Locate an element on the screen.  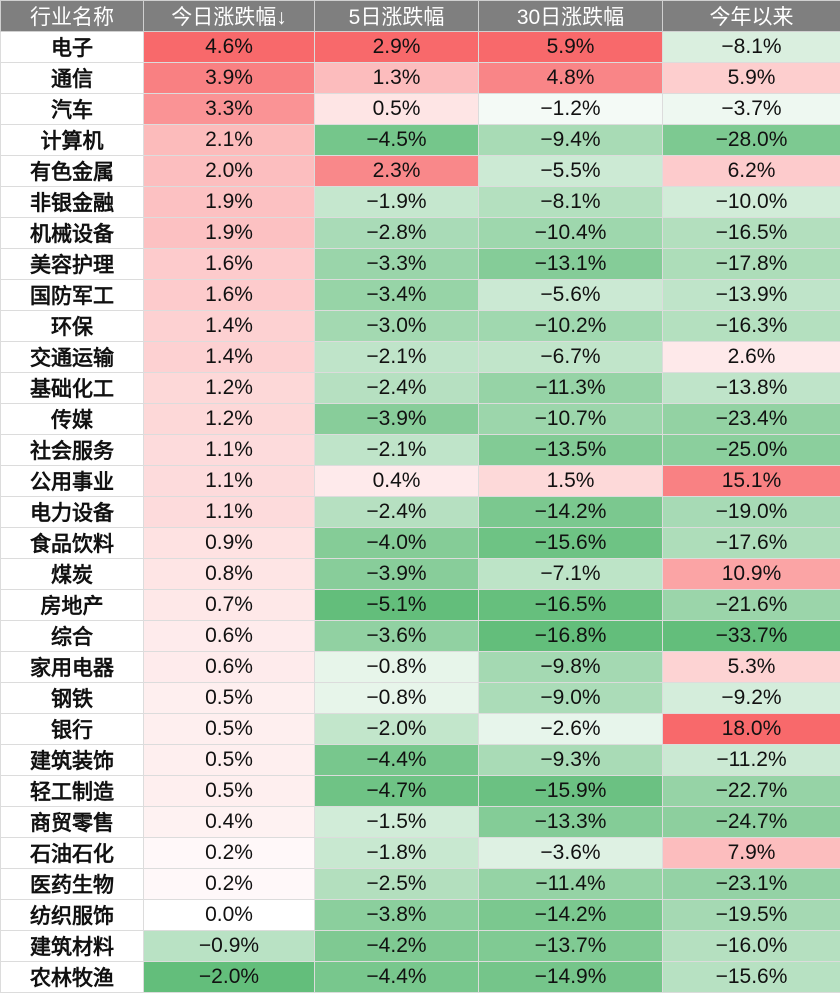
industry-name-cell: 纺织服饰 is located at coordinates (72, 915).